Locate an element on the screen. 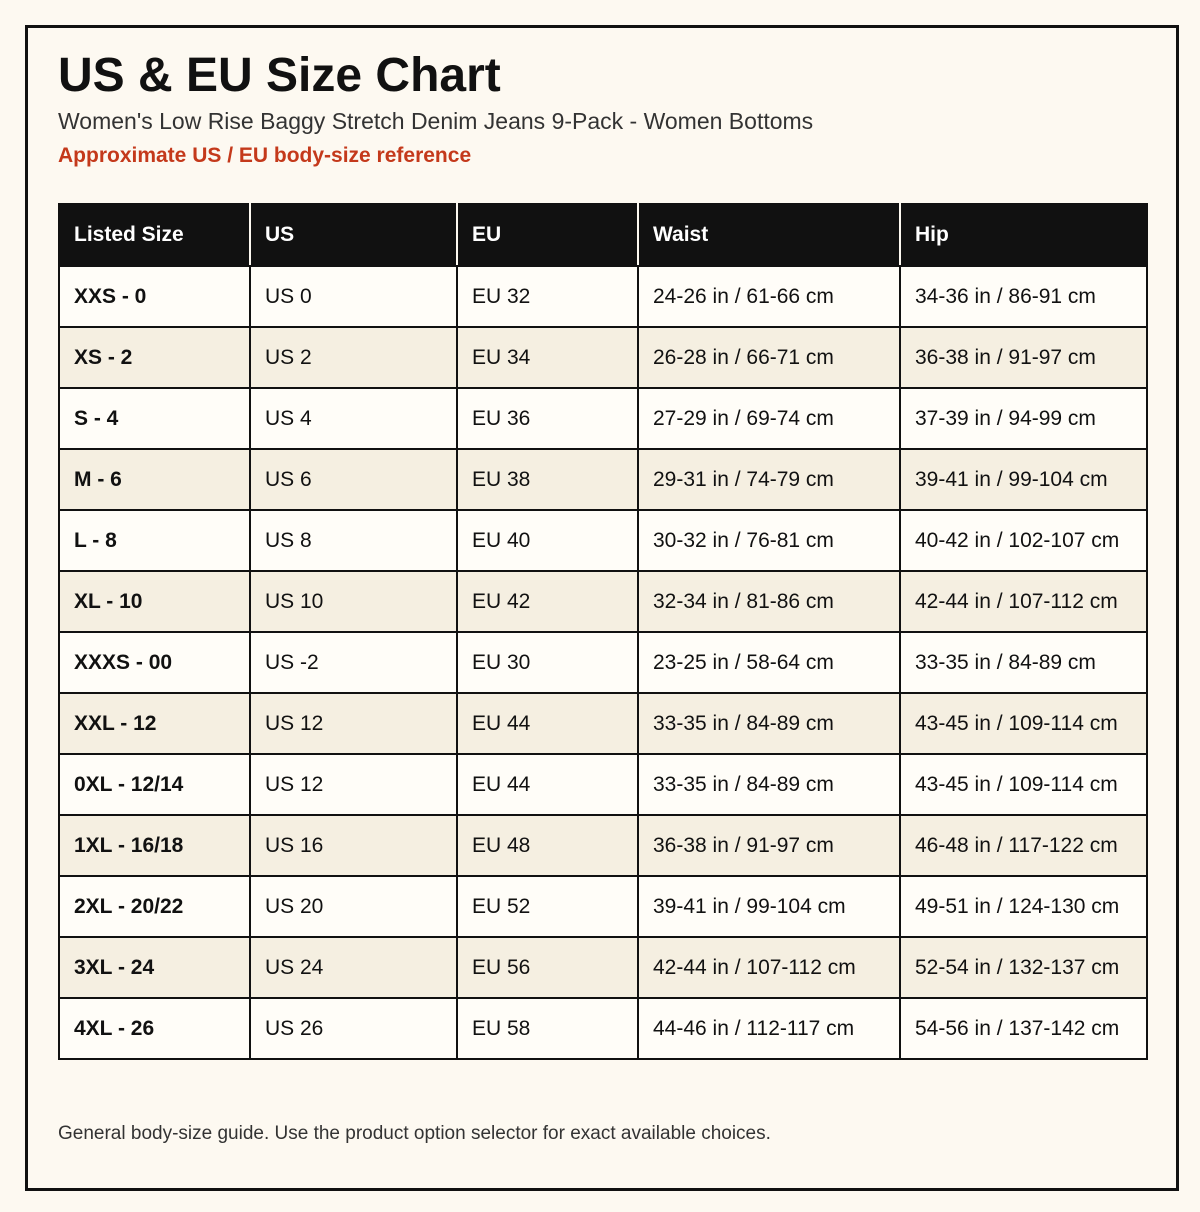 Image resolution: width=1200 pixels, height=1212 pixels. eu-size-cell: EU 40 is located at coordinates (547, 540).